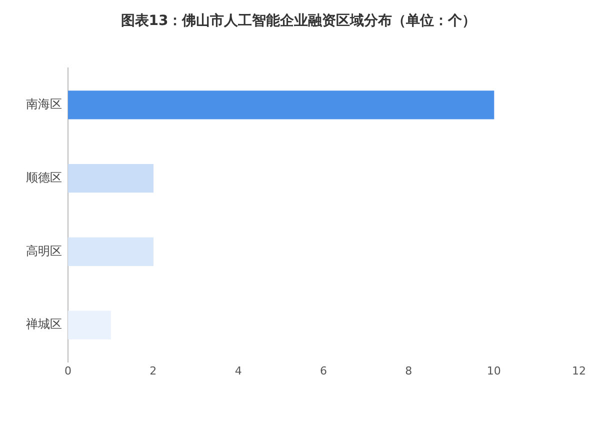  What do you see at coordinates (579, 371) in the screenshot?
I see `x-tick-label: 12` at bounding box center [579, 371].